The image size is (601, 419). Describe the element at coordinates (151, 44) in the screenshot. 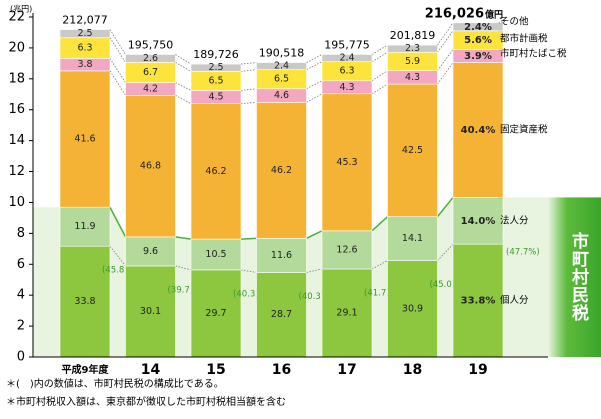

I see `total-label: 195,750` at that location.